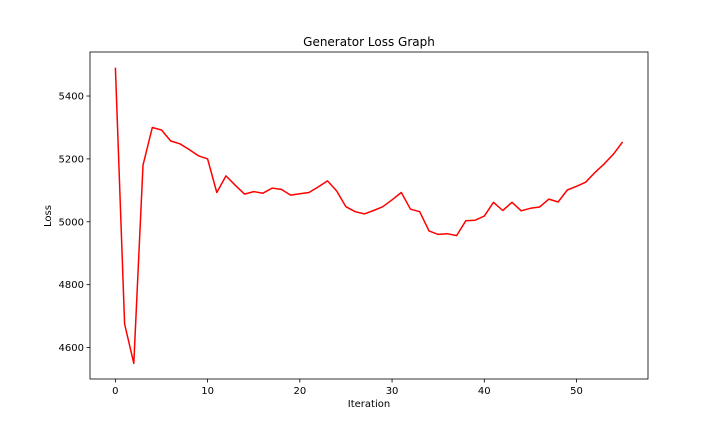 Image resolution: width=720 pixels, height=432 pixels. Describe the element at coordinates (392, 391) in the screenshot. I see `x-tick-label: 30` at that location.